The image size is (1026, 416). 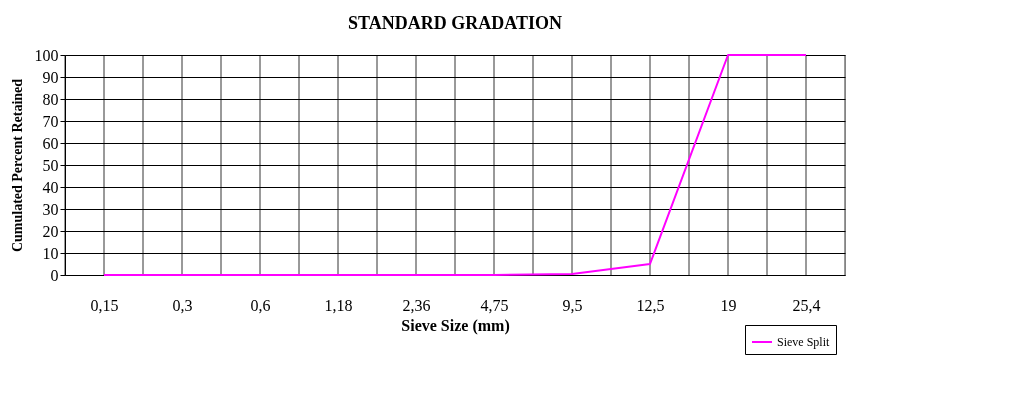 I want to click on y-tick-label: 60, so click(x=50, y=143).